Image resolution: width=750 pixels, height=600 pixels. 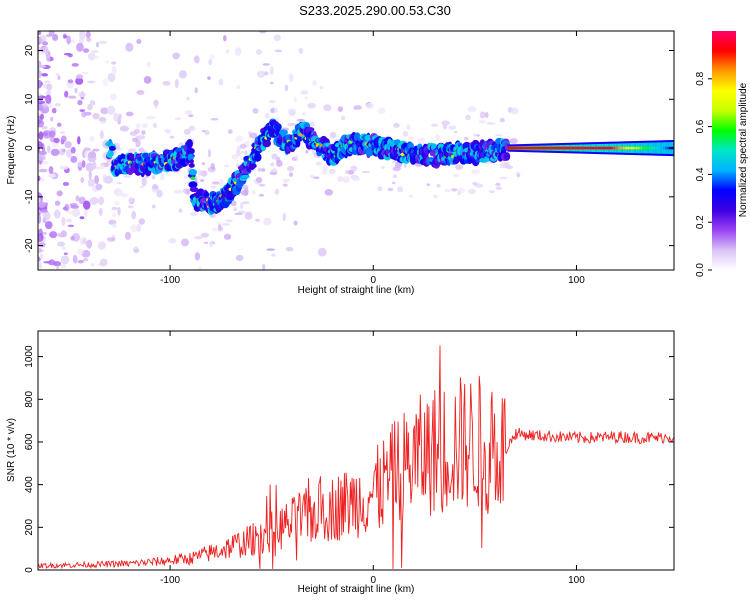 What do you see at coordinates (29, 441) in the screenshot?
I see `snr-y-tick-label: 600` at bounding box center [29, 441].